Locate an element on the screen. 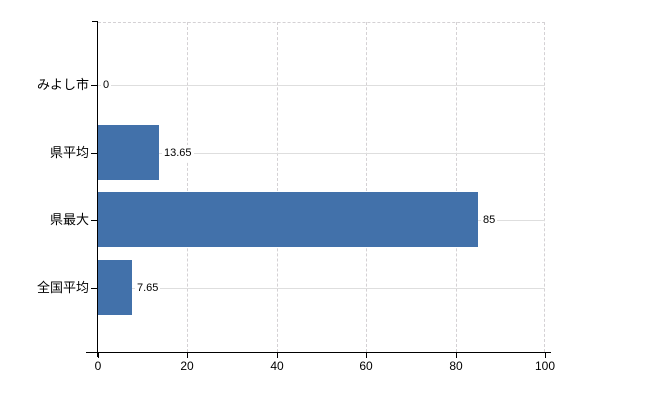 Image resolution: width=650 pixels, height=400 pixels. y-axis-top-tick is located at coordinates (95, 21).